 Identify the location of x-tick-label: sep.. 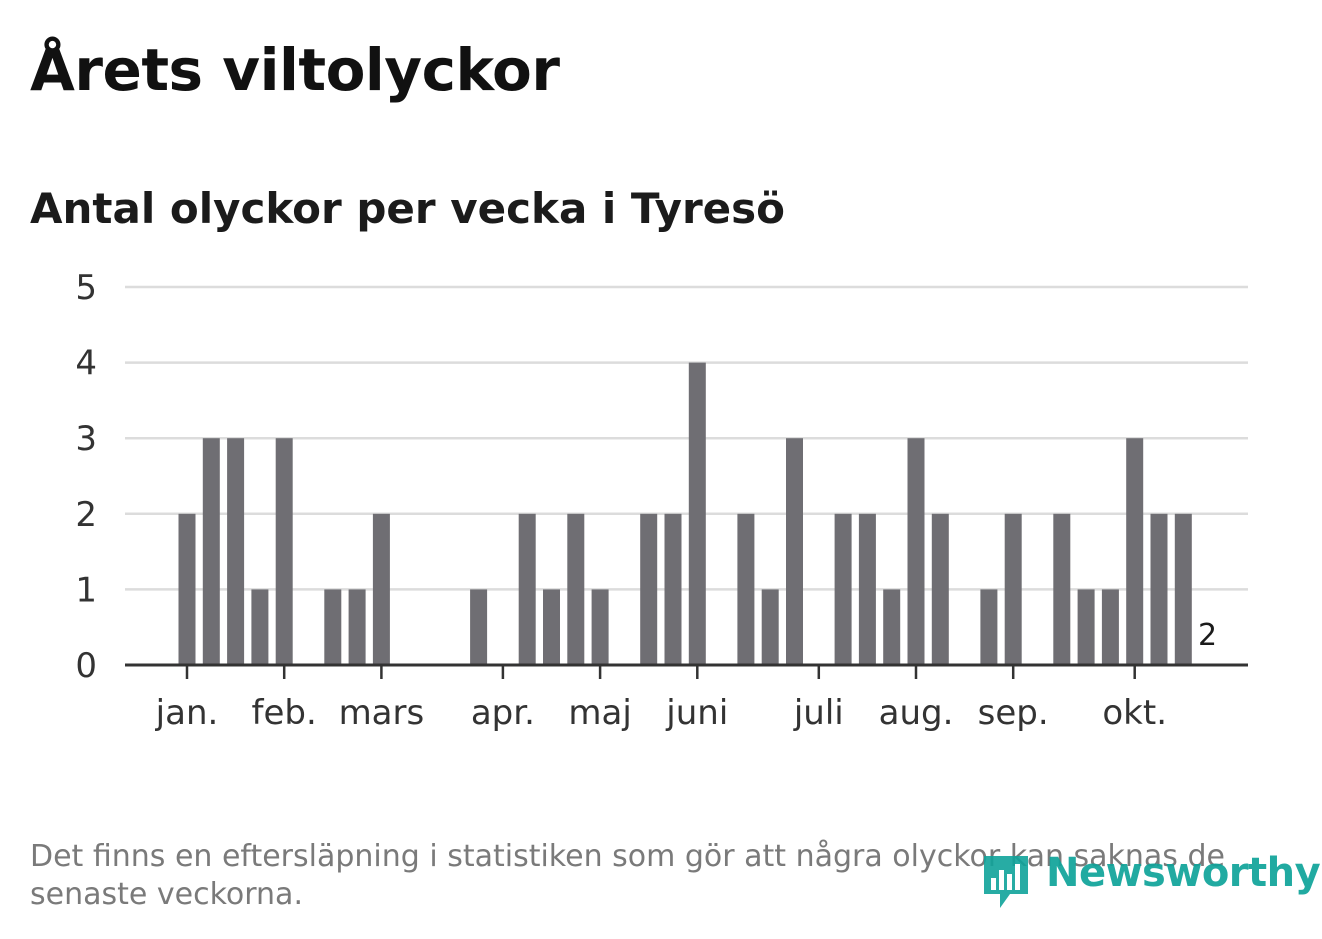
(1013, 713).